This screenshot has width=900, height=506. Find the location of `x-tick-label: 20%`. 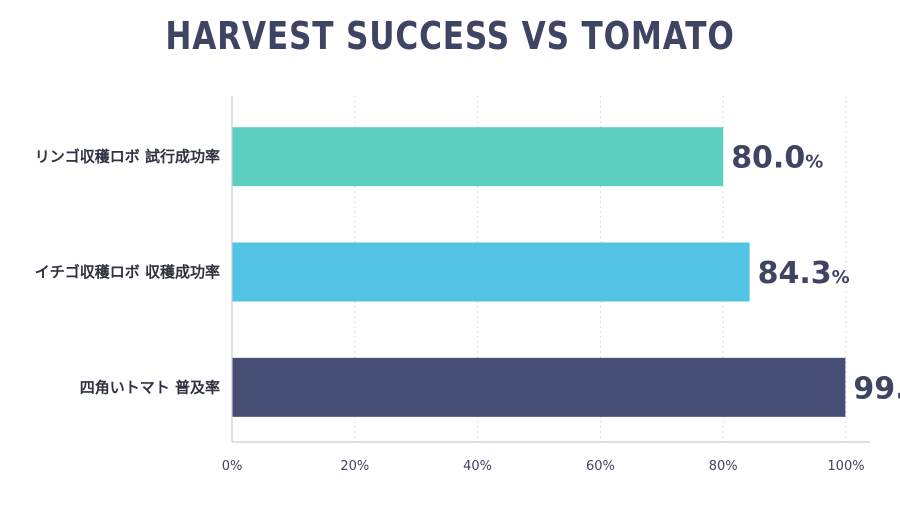

x-tick-label: 20% is located at coordinates (354, 466).